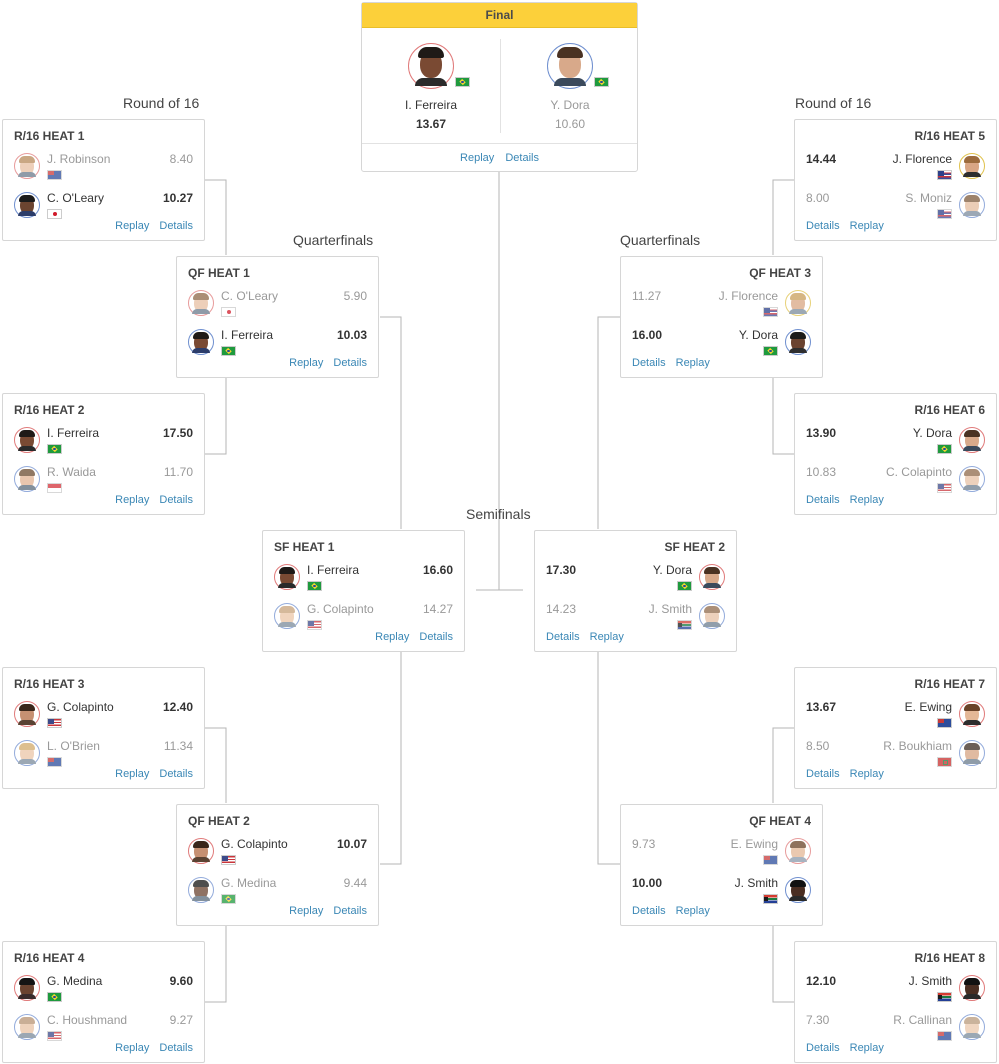  What do you see at coordinates (75, 981) in the screenshot?
I see `competitor-name: G. Medina` at bounding box center [75, 981].